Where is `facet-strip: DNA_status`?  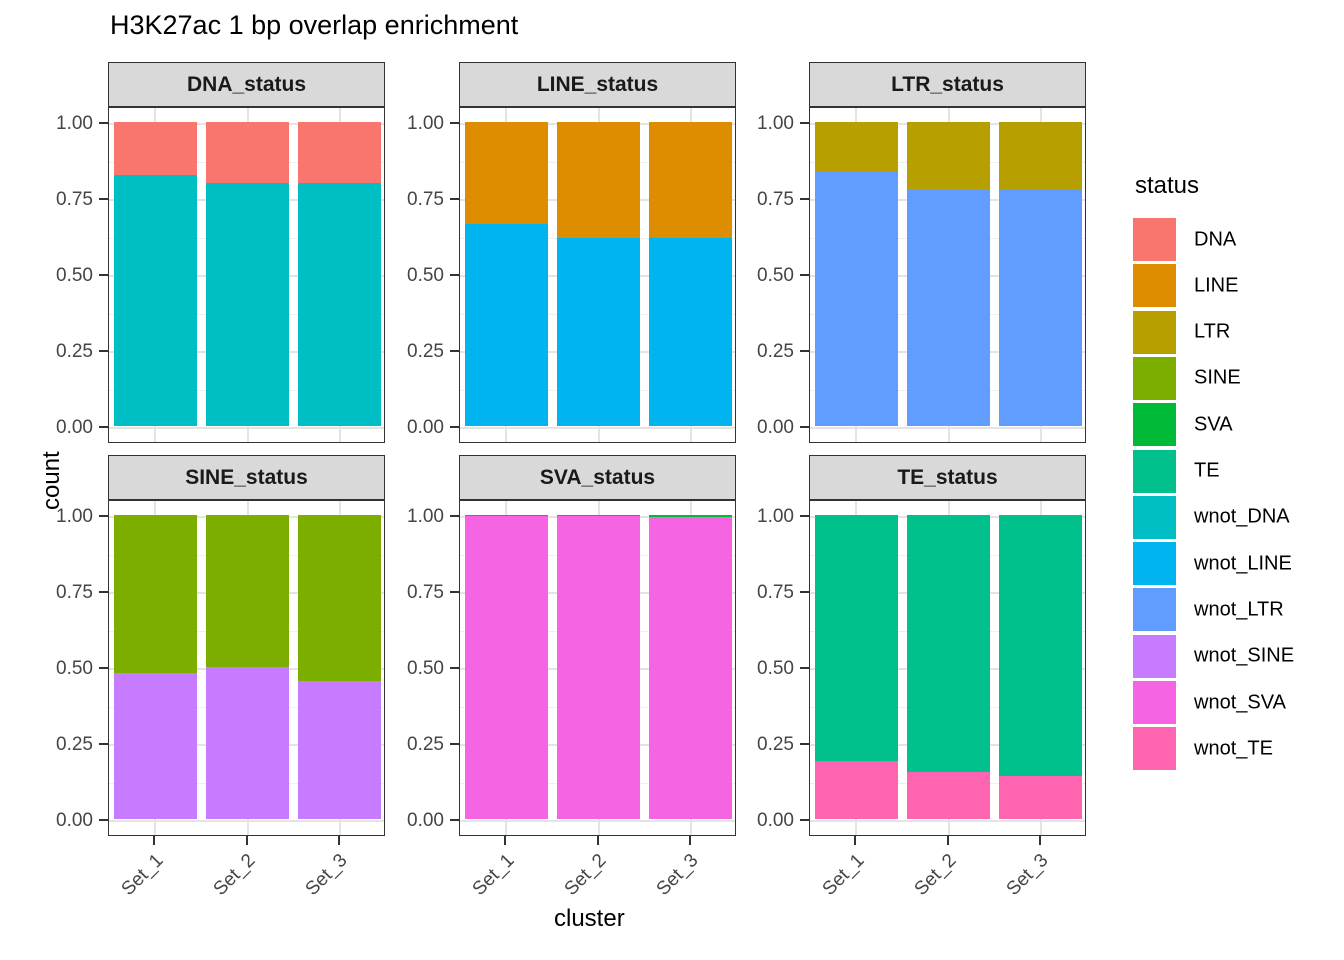 facet-strip: DNA_status is located at coordinates (246, 84).